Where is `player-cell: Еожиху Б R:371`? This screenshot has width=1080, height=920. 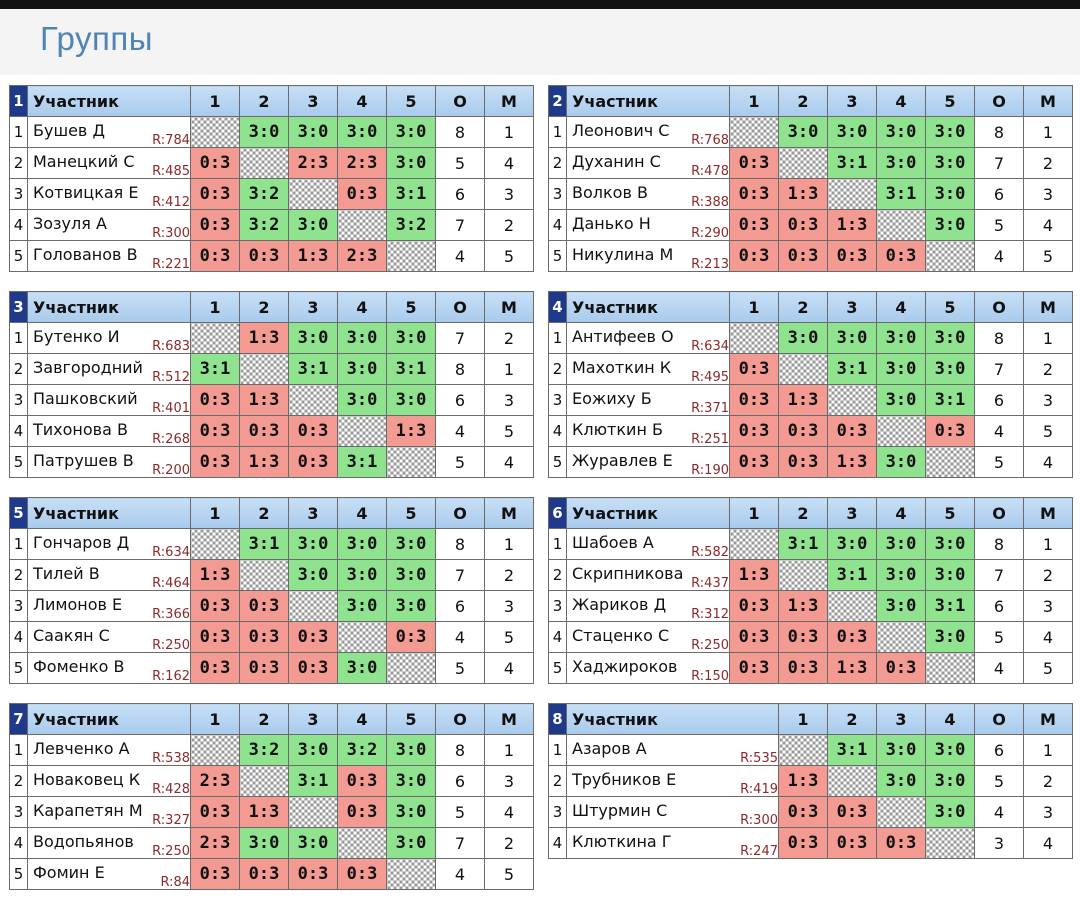 player-cell: Еожиху Б R:371 is located at coordinates (648, 400).